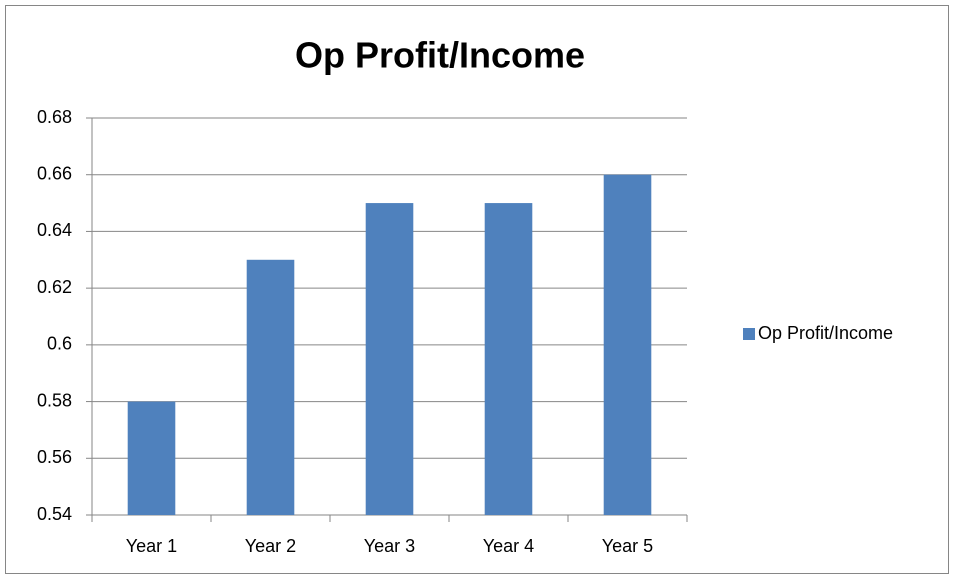 The height and width of the screenshot is (580, 955). What do you see at coordinates (54, 287) in the screenshot?
I see `y-tick-label: 0.62` at bounding box center [54, 287].